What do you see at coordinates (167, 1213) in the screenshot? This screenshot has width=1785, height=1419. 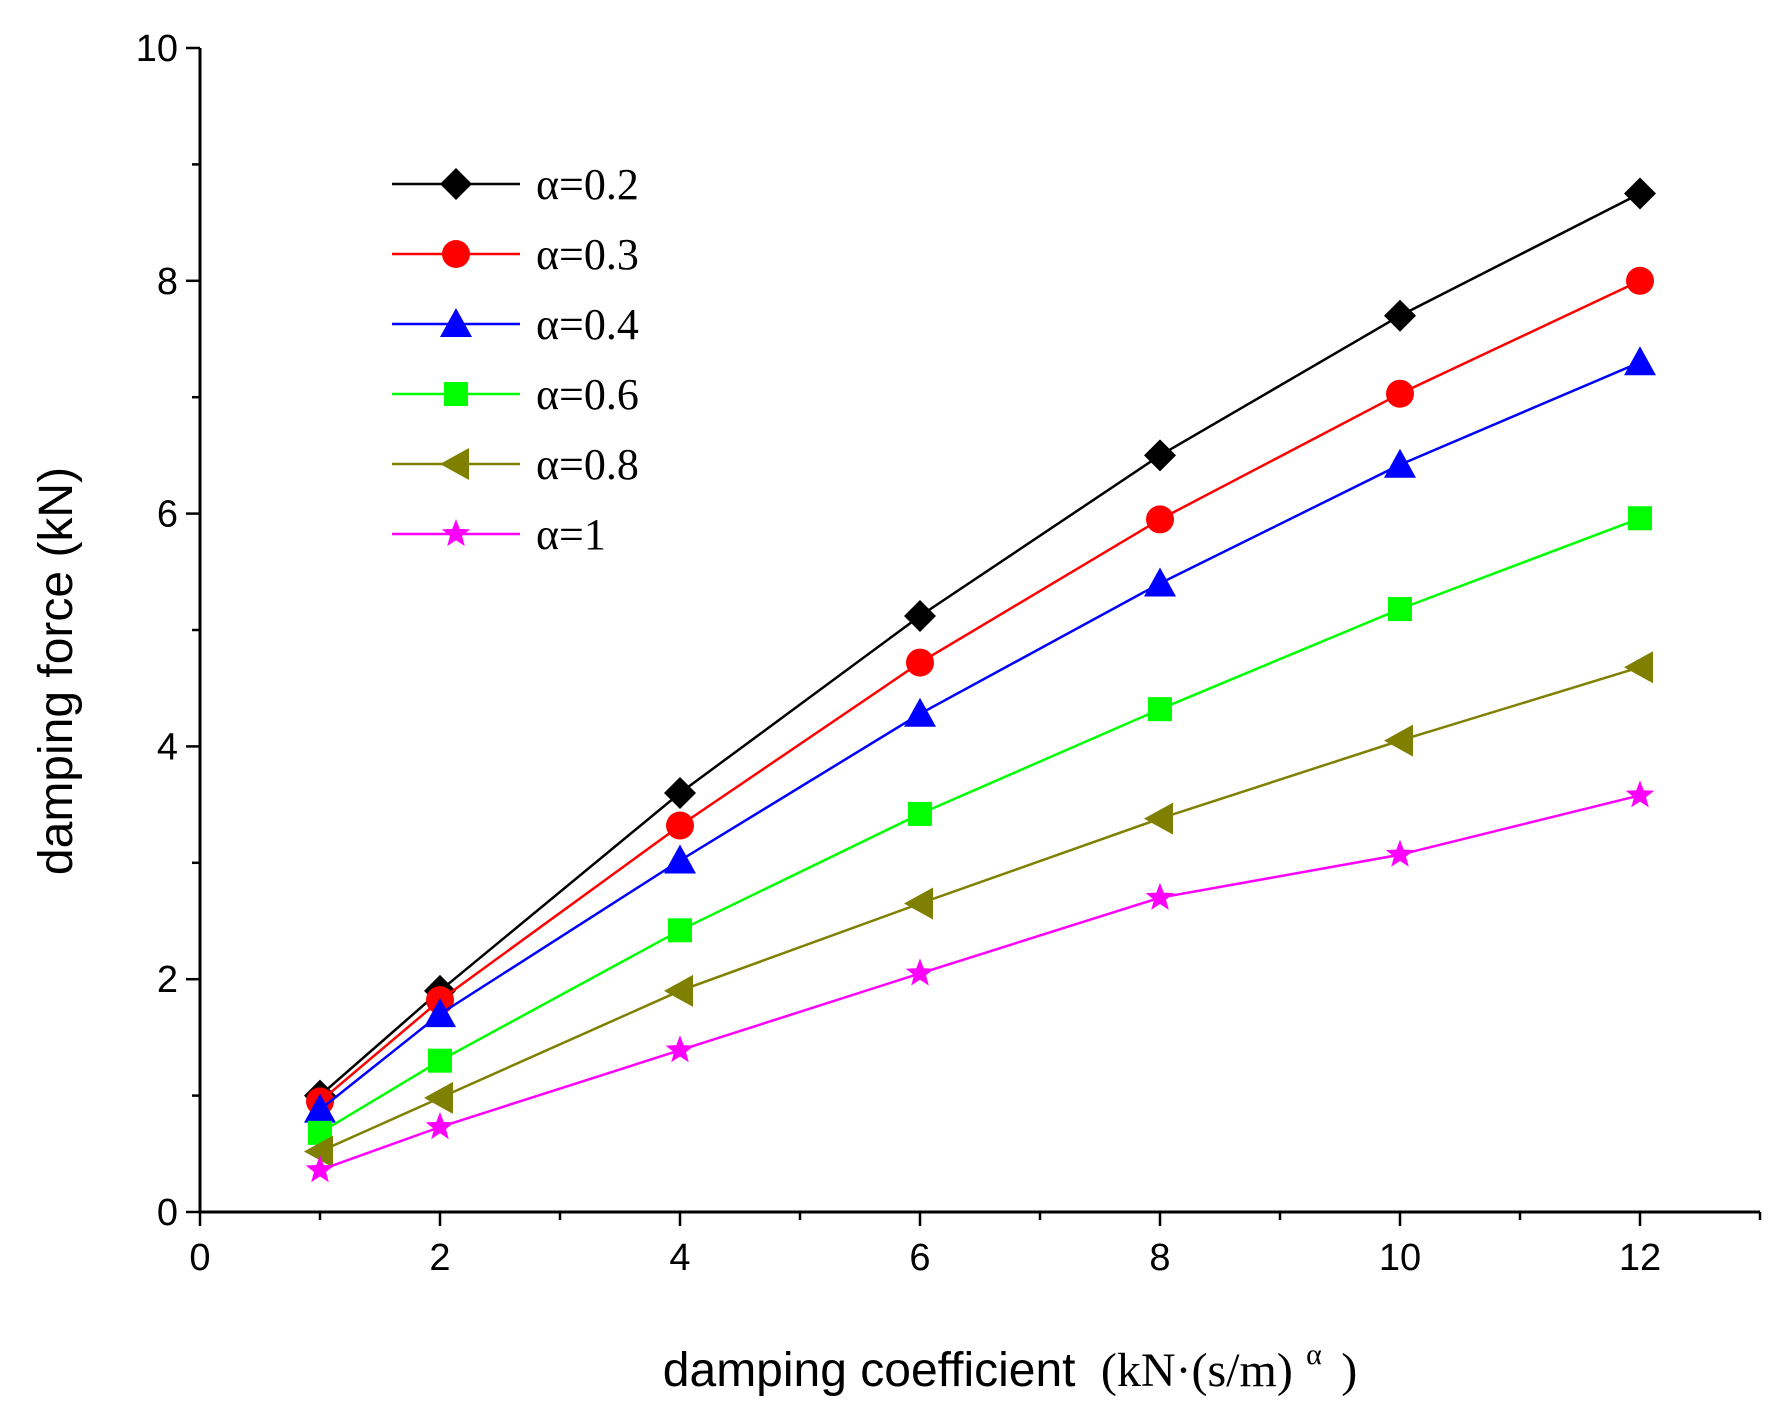 I see `y-tick-label: 0` at bounding box center [167, 1213].